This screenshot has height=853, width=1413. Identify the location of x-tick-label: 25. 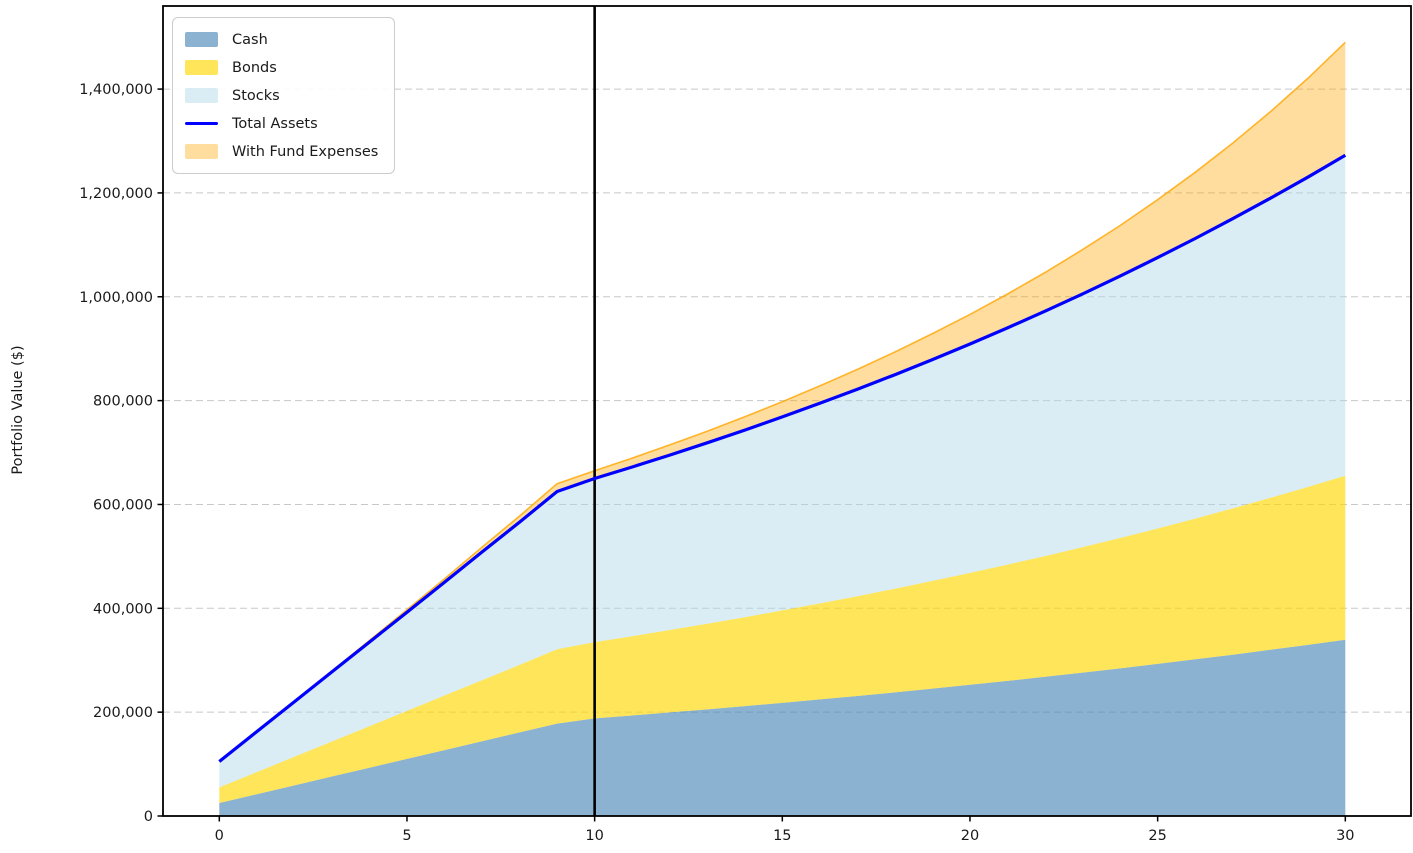
(1157, 836).